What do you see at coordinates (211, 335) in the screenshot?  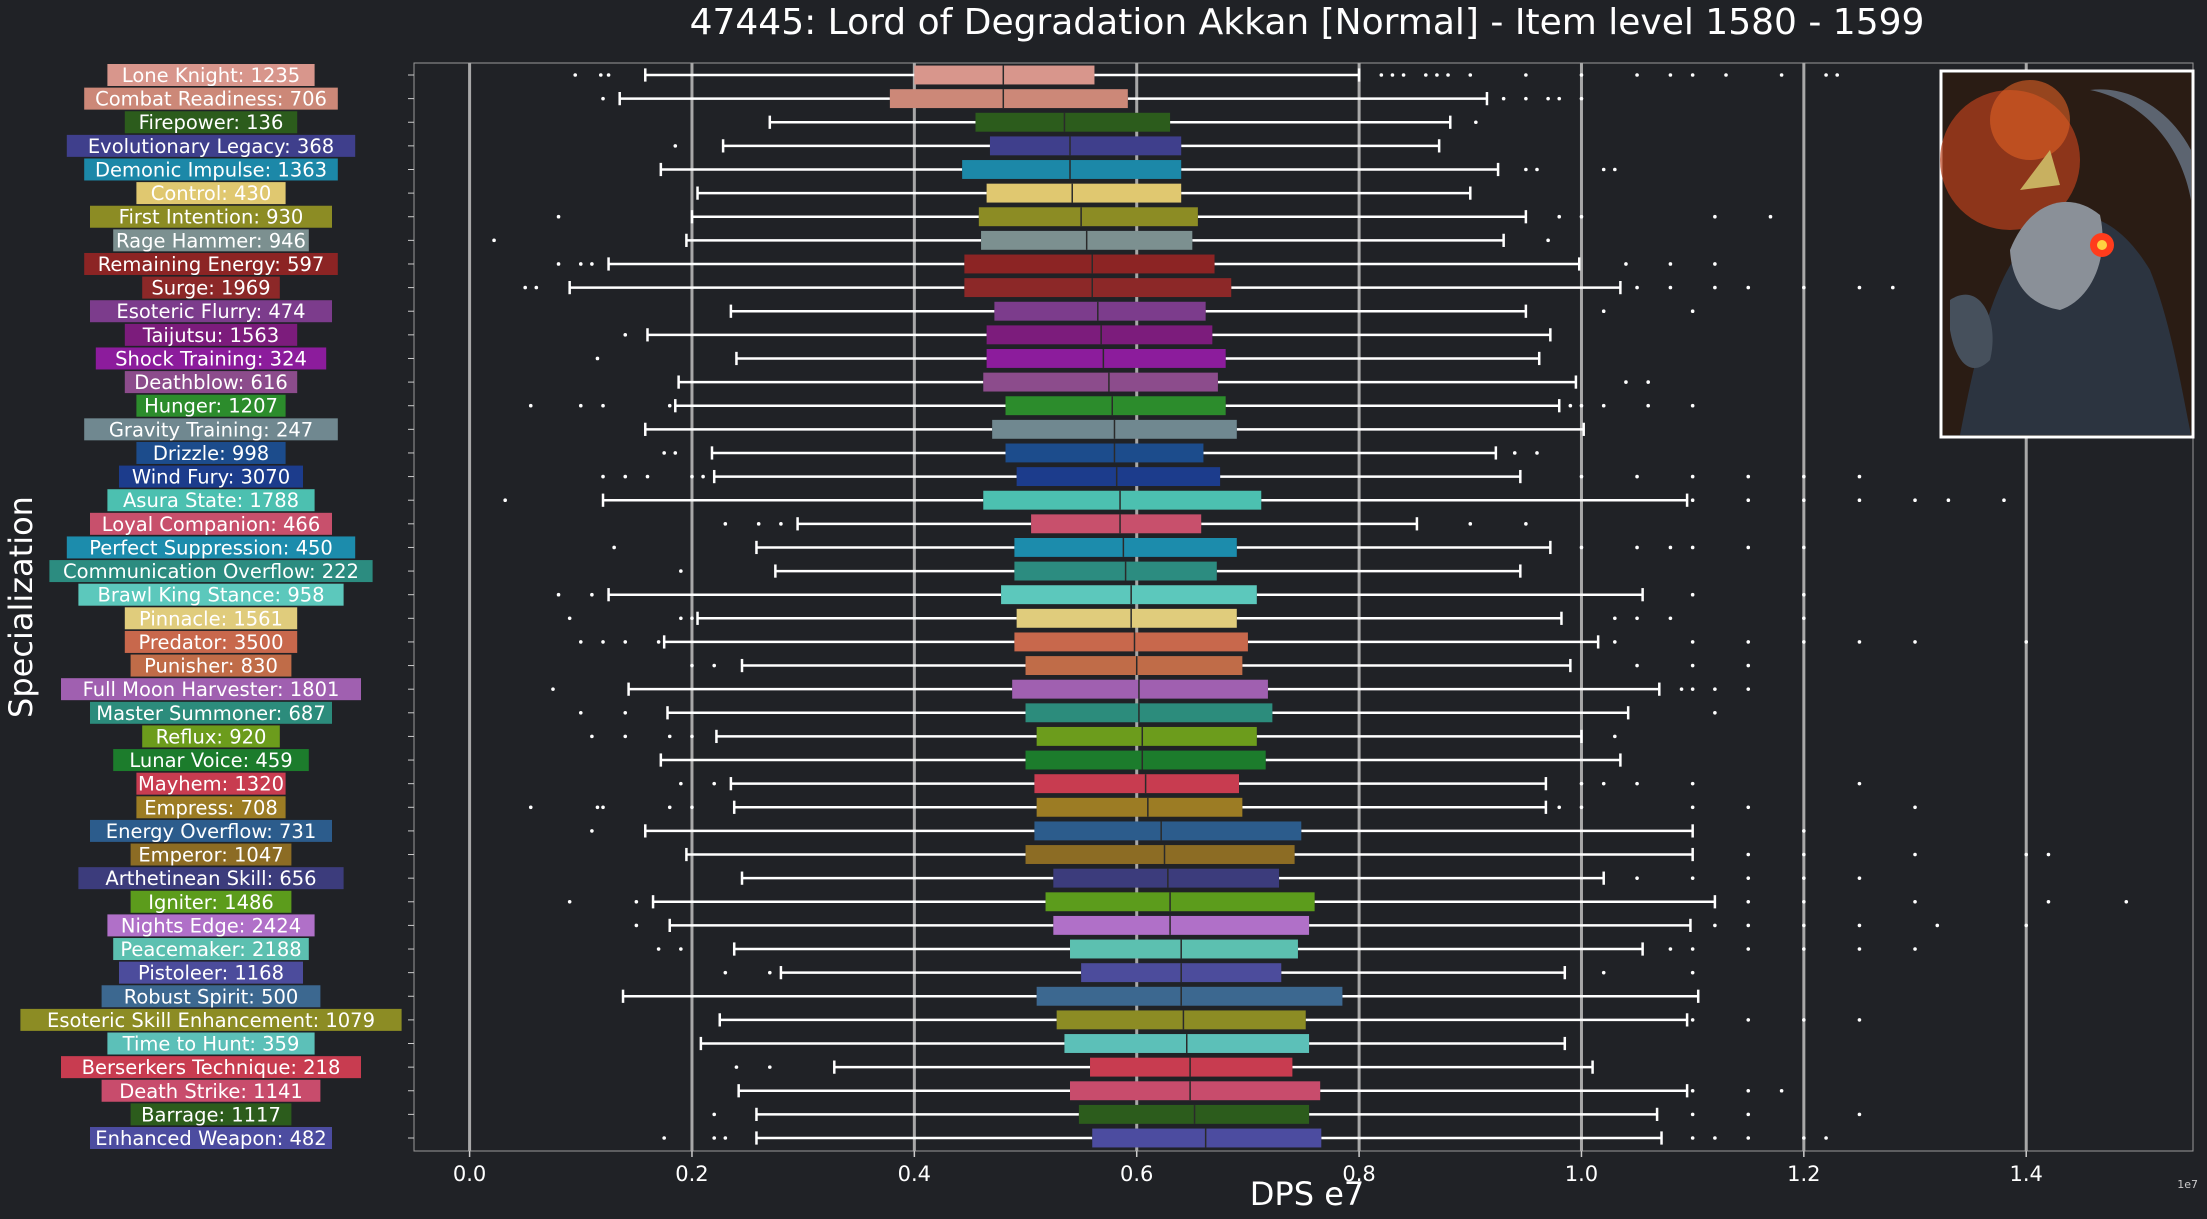 I see `category-label: Taijutsu: 1563` at bounding box center [211, 335].